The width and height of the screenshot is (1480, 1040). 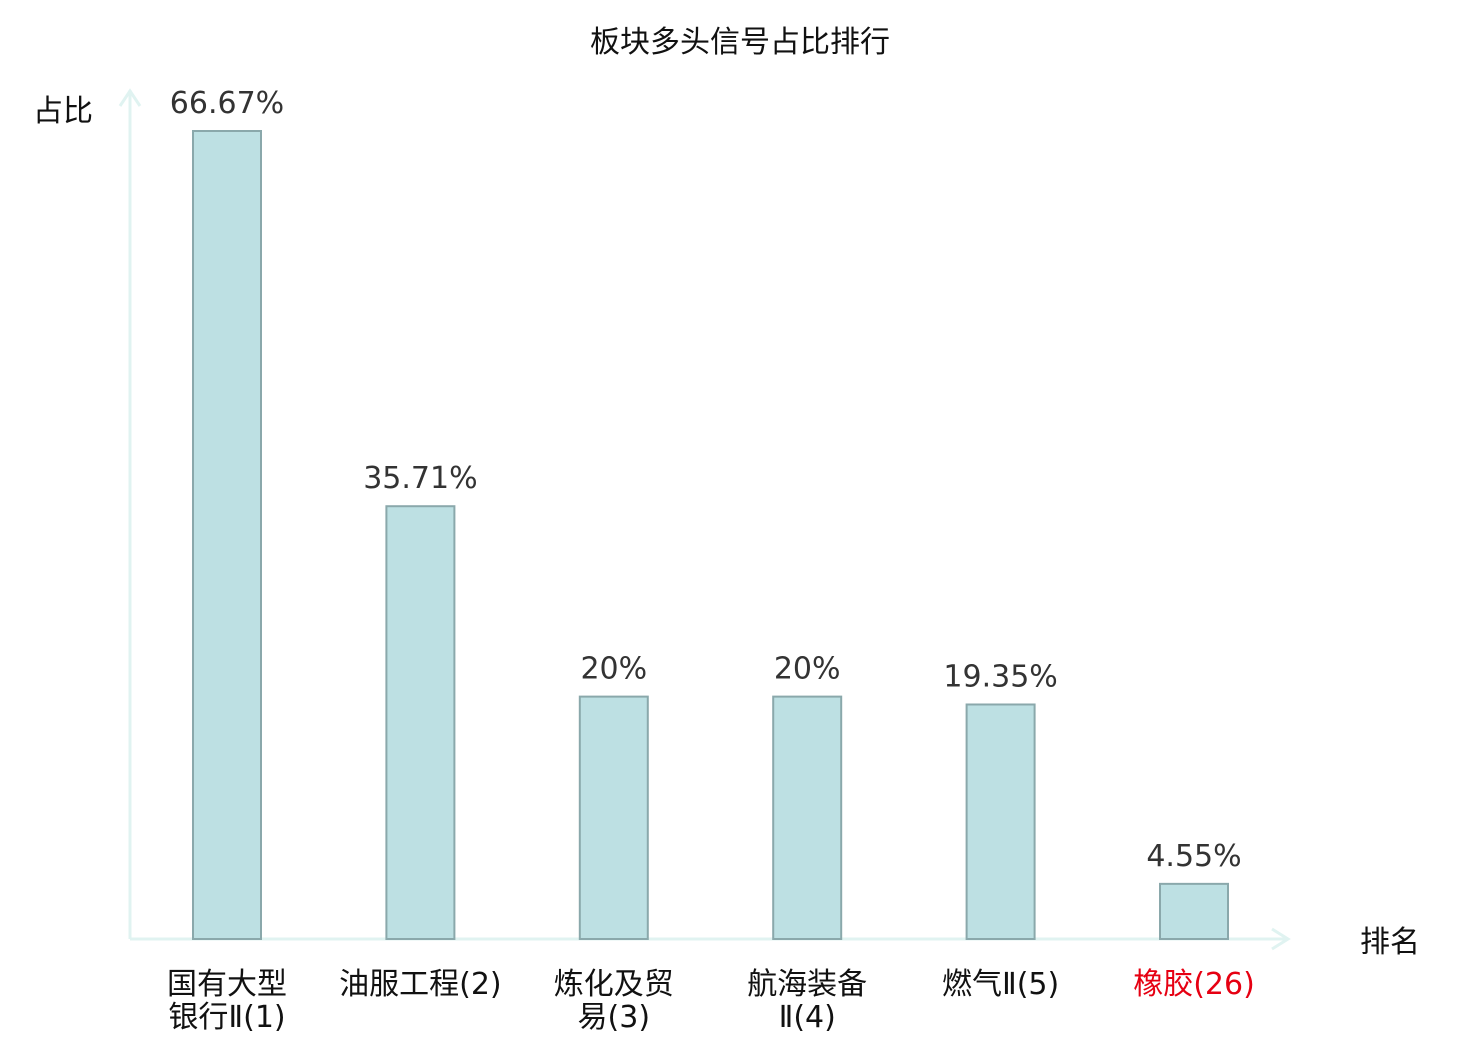 What do you see at coordinates (226, 1017) in the screenshot?
I see `category-label: 银行Ⅱ(1)` at bounding box center [226, 1017].